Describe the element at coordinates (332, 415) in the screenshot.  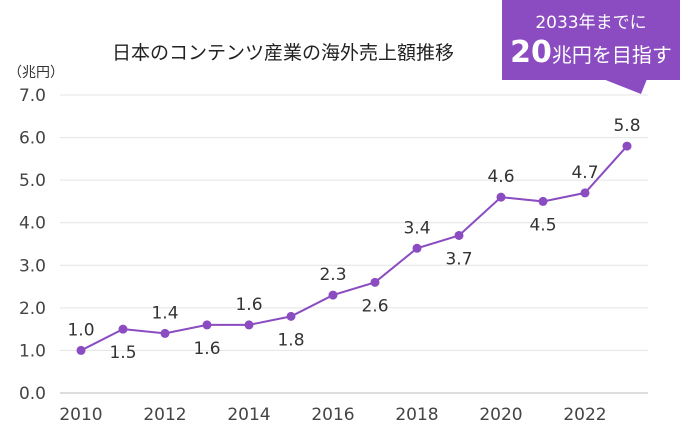
I see `x-tick-label: 2016` at that location.